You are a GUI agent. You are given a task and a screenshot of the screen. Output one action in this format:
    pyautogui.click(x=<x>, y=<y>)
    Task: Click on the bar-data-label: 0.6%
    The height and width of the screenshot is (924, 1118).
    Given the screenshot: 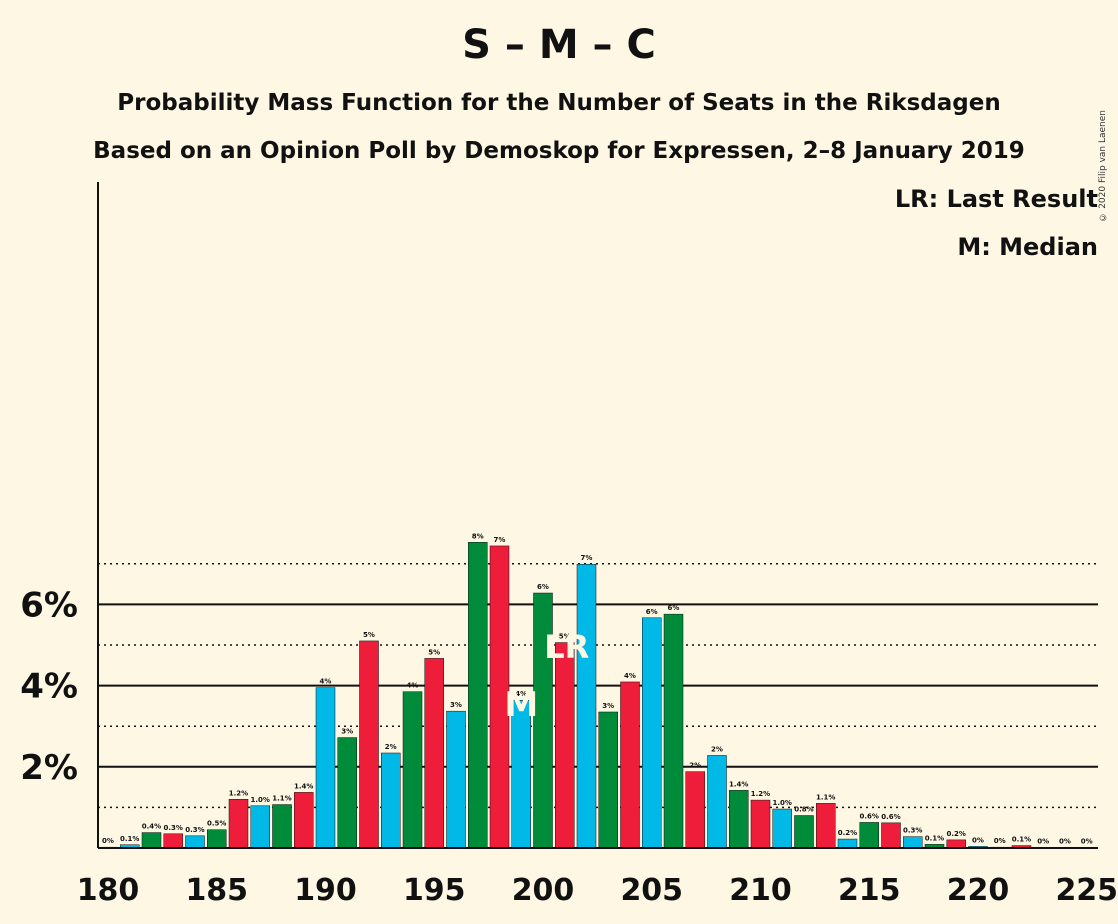 What is the action you would take?
    pyautogui.click(x=890, y=817)
    